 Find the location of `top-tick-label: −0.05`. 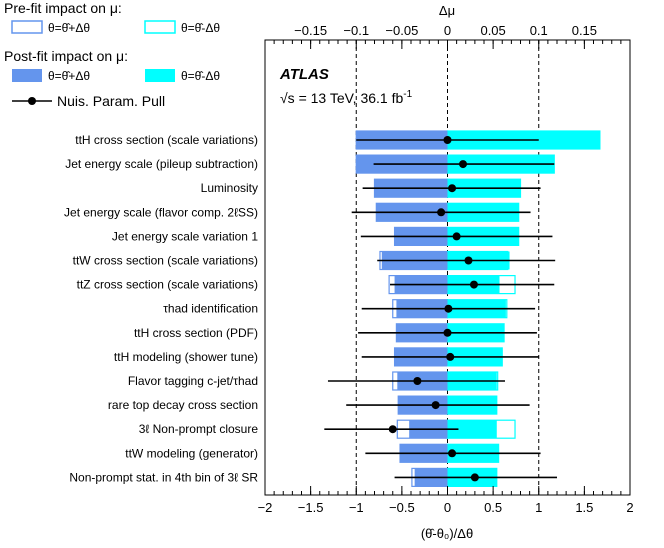

top-tick-label: −0.05 is located at coordinates (401, 30).